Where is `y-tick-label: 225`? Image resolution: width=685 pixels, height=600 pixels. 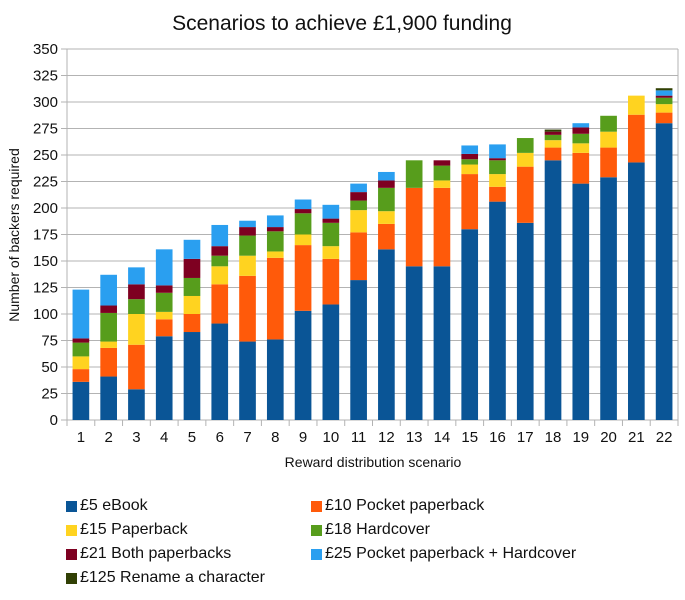
y-tick-label: 225 is located at coordinates (45, 182).